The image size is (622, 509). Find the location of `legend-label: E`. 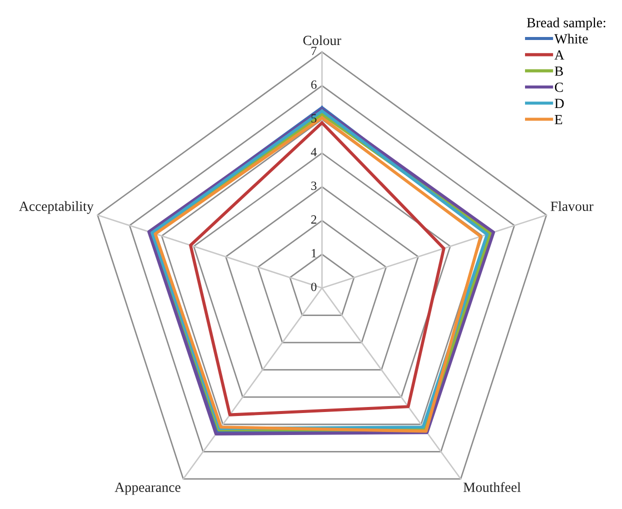

legend-label: E is located at coordinates (558, 119).